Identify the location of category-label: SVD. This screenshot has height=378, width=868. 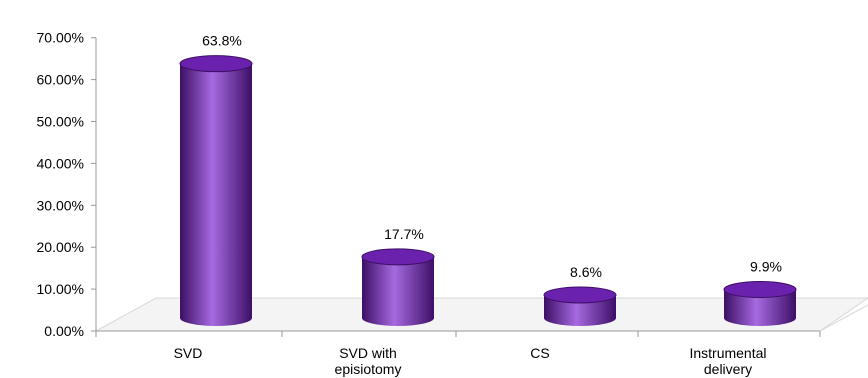
(188, 353).